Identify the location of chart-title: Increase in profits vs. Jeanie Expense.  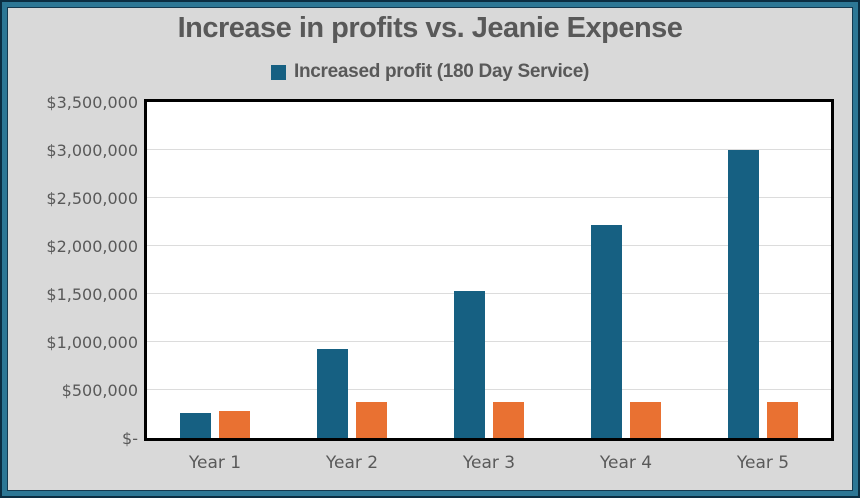
(430, 28).